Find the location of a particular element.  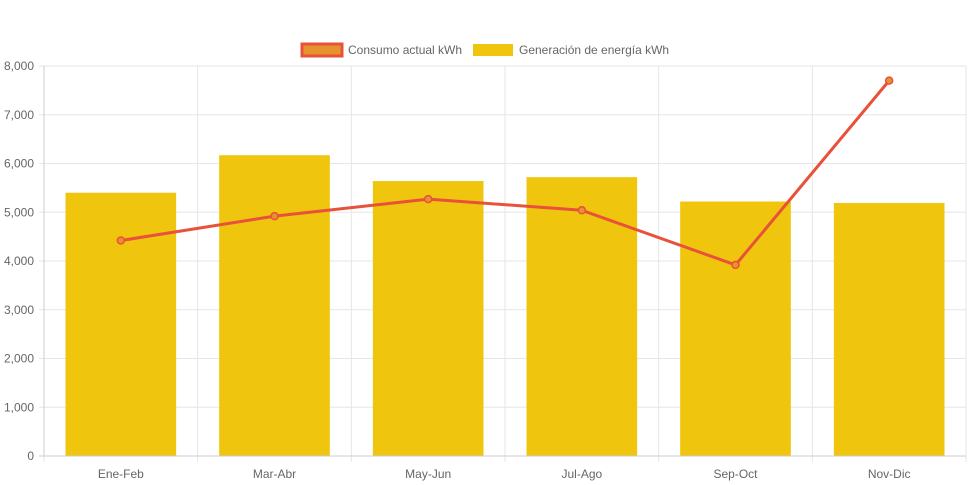

y-tick-label: 2,000 is located at coordinates (19, 359).